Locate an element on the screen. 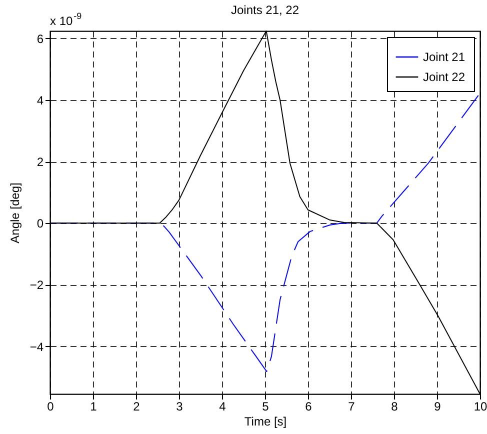 Image resolution: width=487 pixels, height=434 pixels. chart-title: Joints 21, 22 is located at coordinates (265, 10).